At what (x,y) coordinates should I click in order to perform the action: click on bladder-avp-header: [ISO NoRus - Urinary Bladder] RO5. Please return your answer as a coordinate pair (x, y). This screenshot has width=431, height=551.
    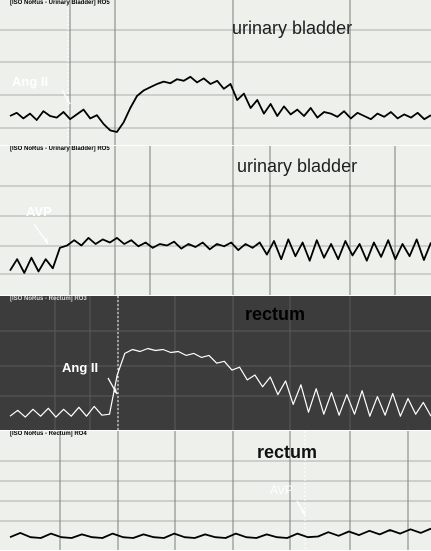
    Looking at the image, I should click on (60, 149).